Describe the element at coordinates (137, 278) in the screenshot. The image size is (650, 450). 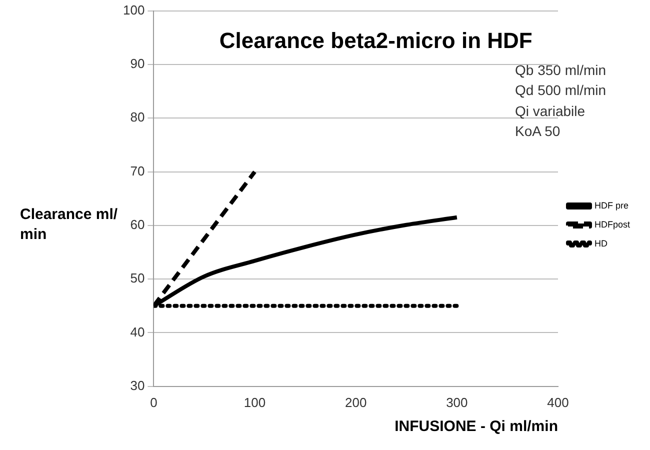
I see `y-tick-label: 50` at that location.